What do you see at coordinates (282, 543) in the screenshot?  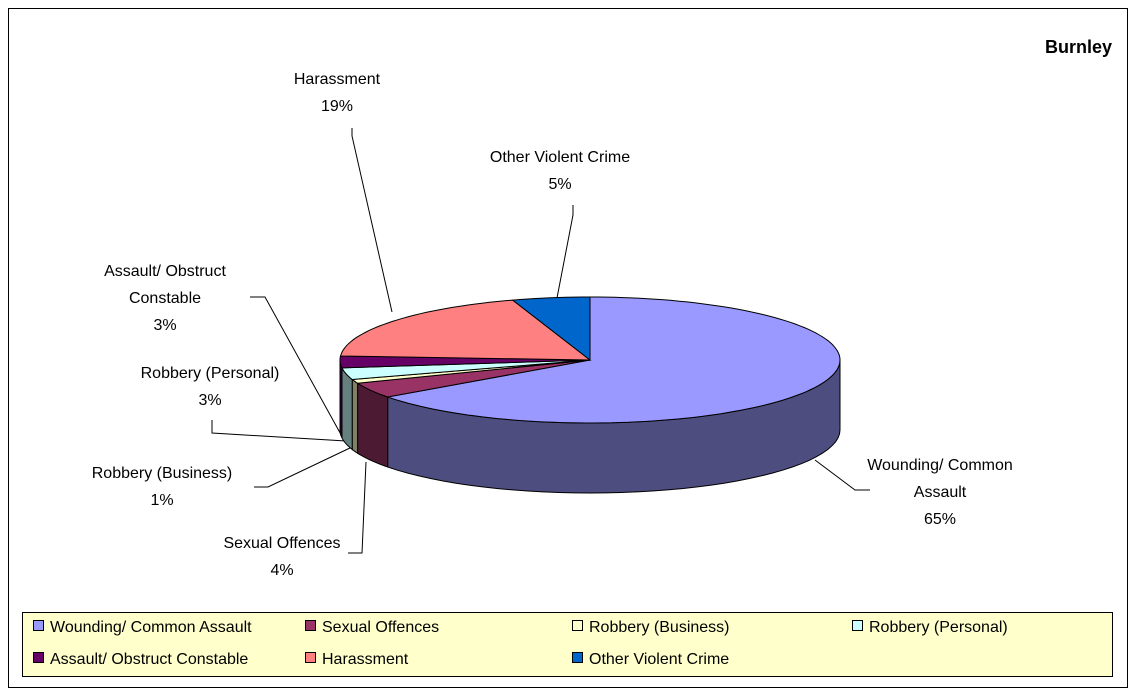 I see `label-name: Sexual Offences` at bounding box center [282, 543].